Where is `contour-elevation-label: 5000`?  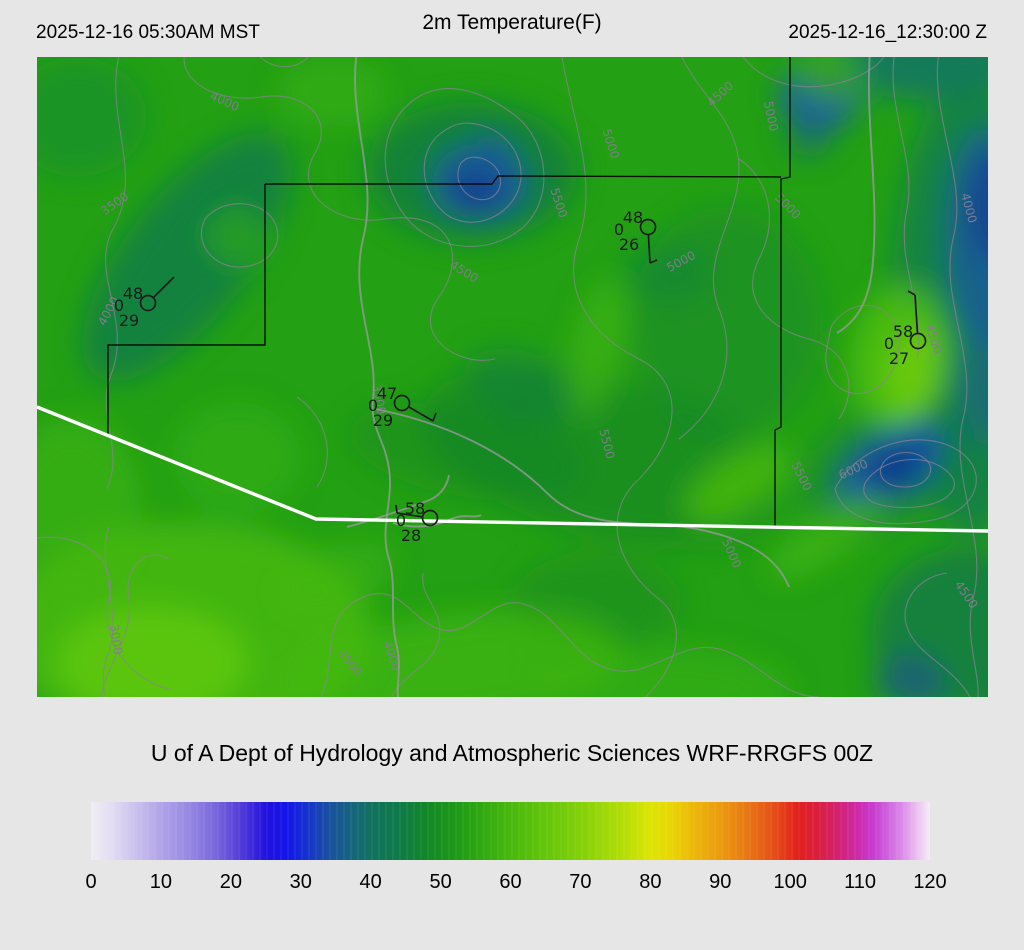 contour-elevation-label: 5000 is located at coordinates (771, 116).